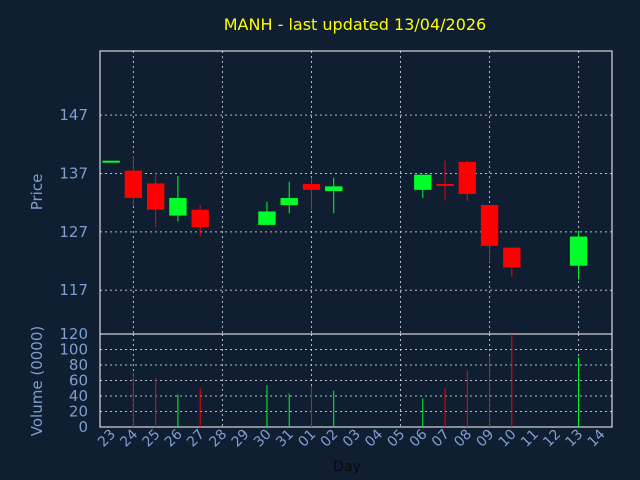  I want to click on chart-title: MANH - last updated 13/04/2026, so click(355, 24).